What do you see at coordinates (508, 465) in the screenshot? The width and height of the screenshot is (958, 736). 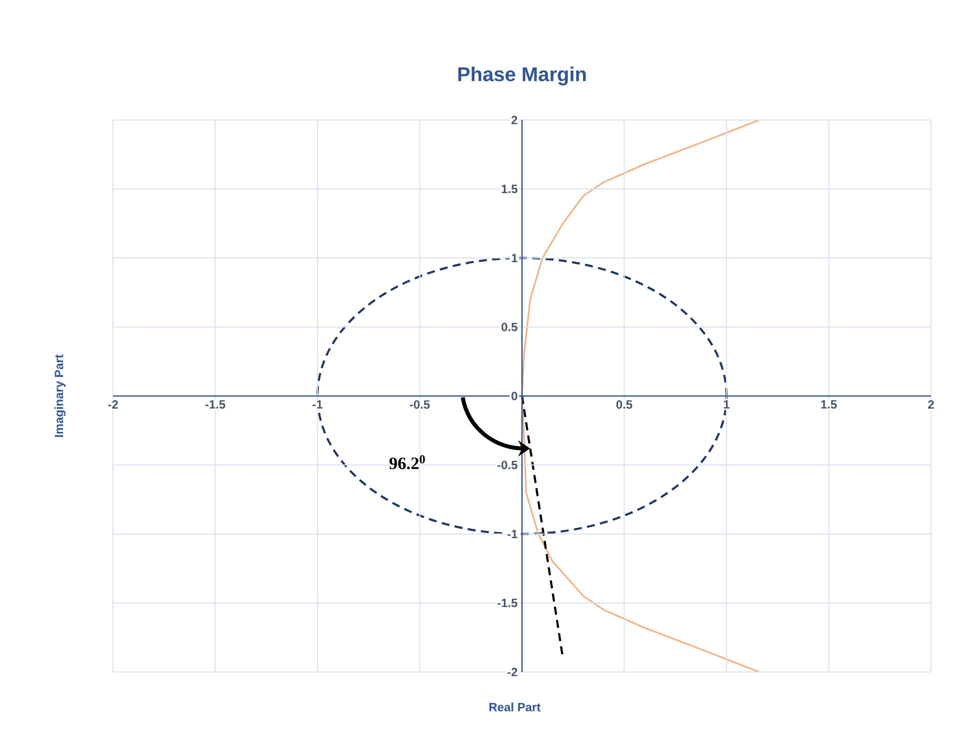 I see `y-tick-label: -0.5` at bounding box center [508, 465].